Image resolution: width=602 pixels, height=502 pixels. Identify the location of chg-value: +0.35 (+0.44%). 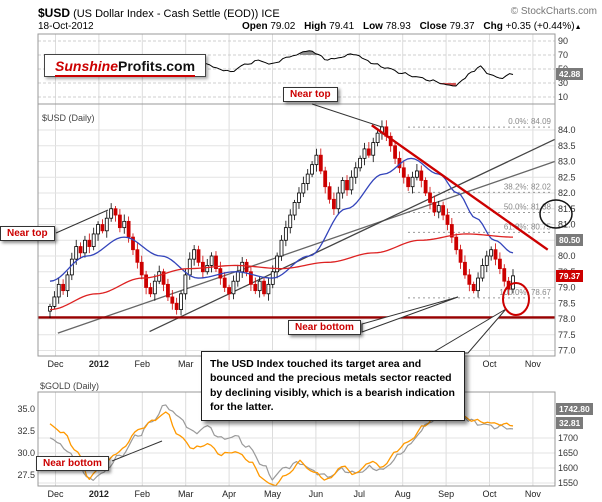
(540, 26).